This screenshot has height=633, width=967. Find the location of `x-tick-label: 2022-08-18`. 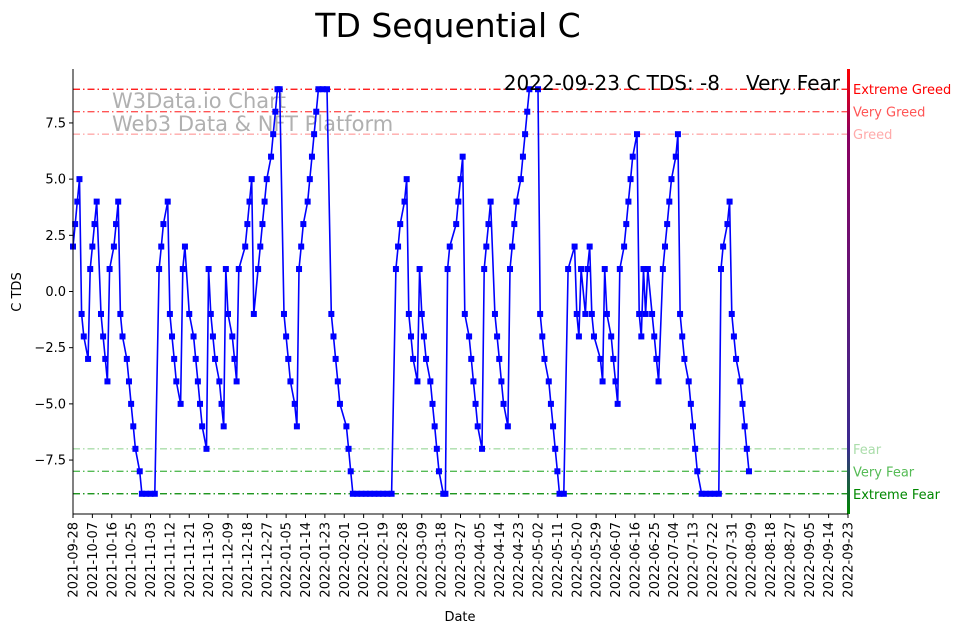

x-tick-label: 2022-08-18 is located at coordinates (771, 560).